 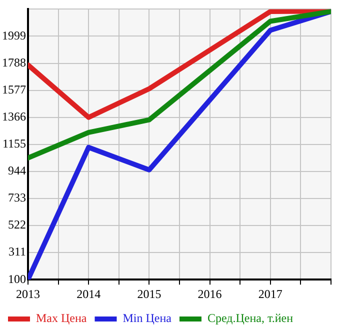 I want to click on y-tick-label: 1788, so click(x=14, y=62).